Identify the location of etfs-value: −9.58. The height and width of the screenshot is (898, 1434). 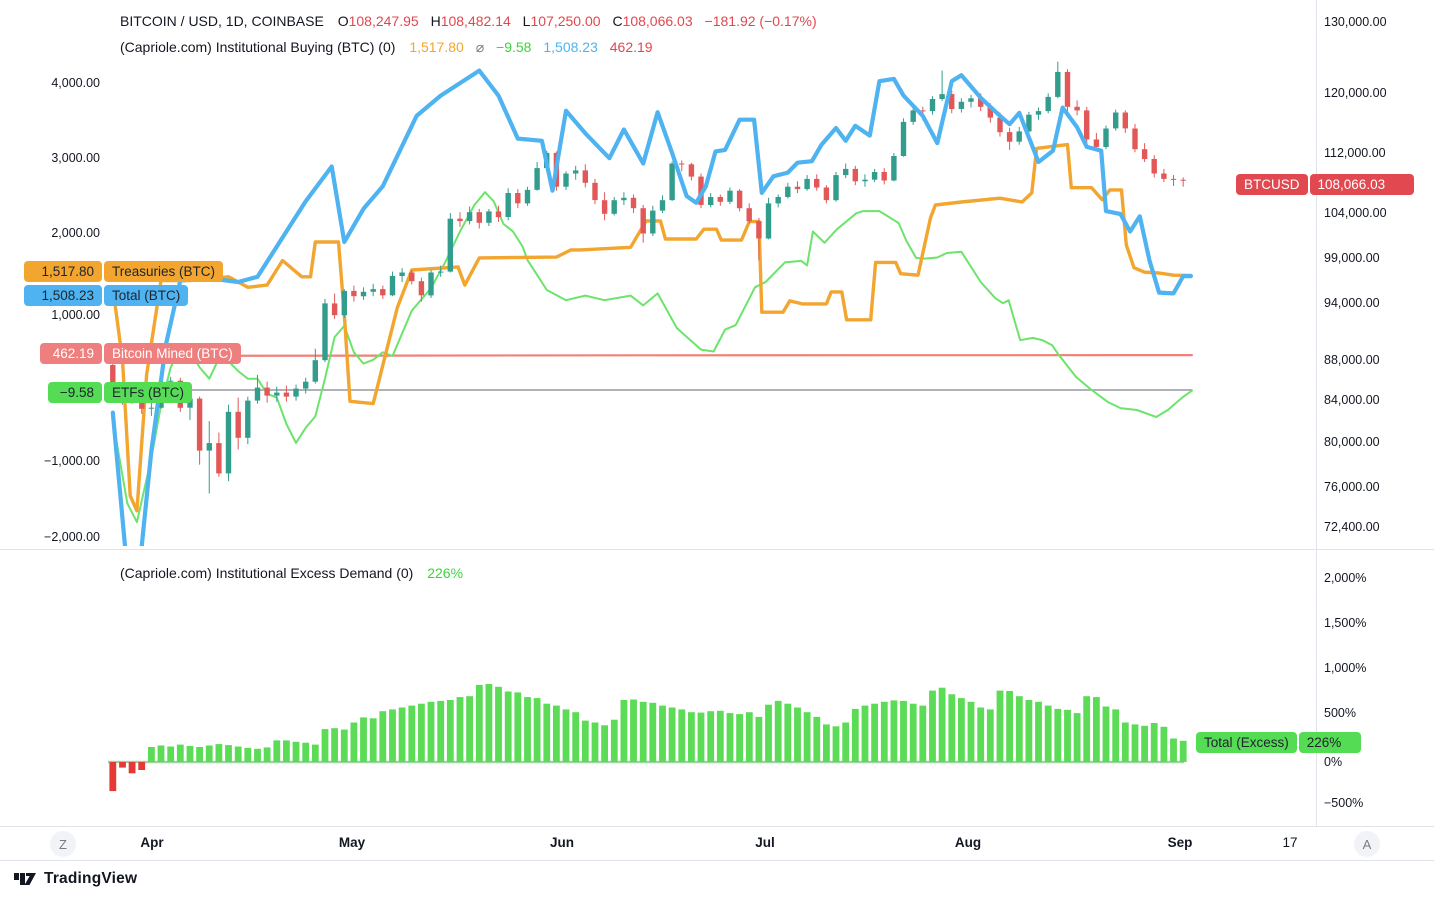
(514, 47).